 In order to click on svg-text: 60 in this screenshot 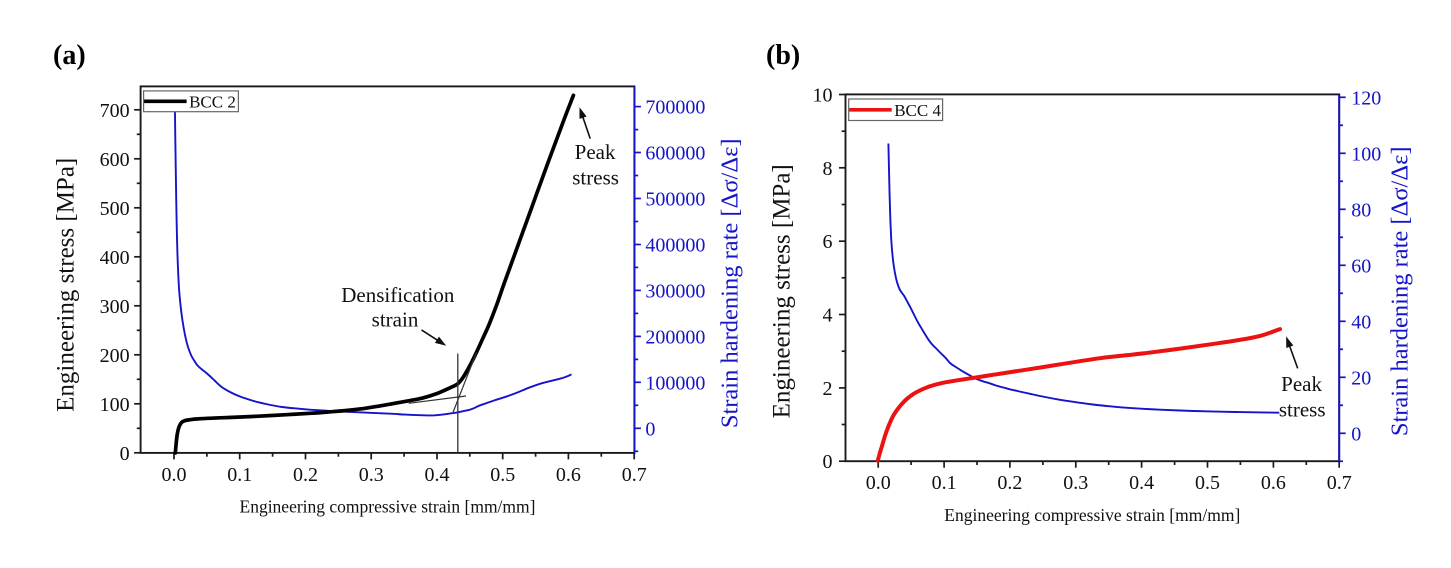, I will do `click(1361, 266)`.